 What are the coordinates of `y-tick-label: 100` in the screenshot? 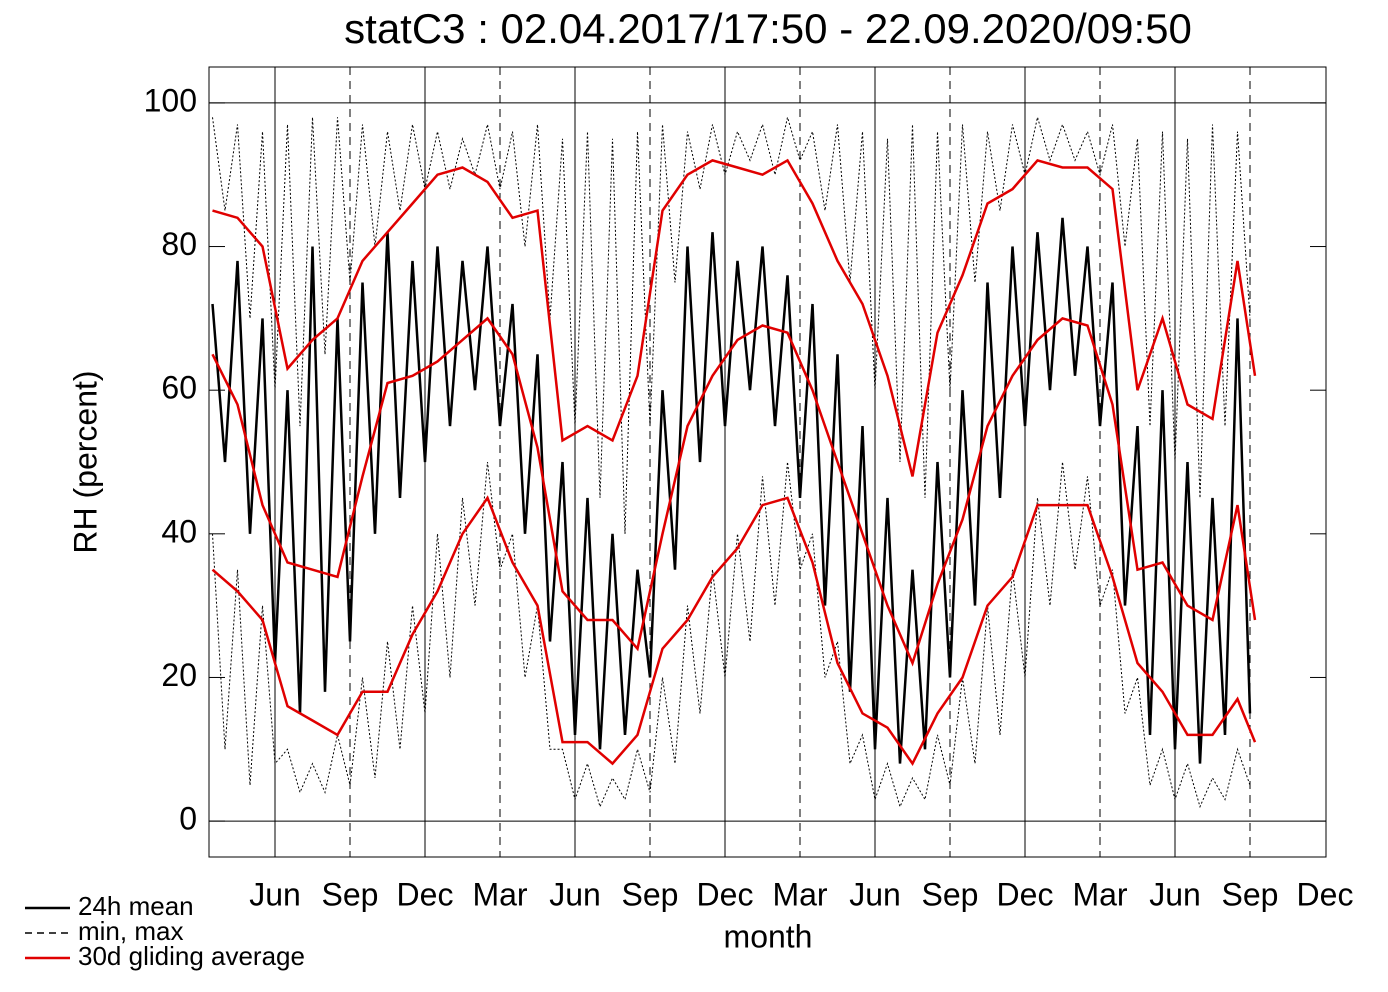 It's located at (170, 100).